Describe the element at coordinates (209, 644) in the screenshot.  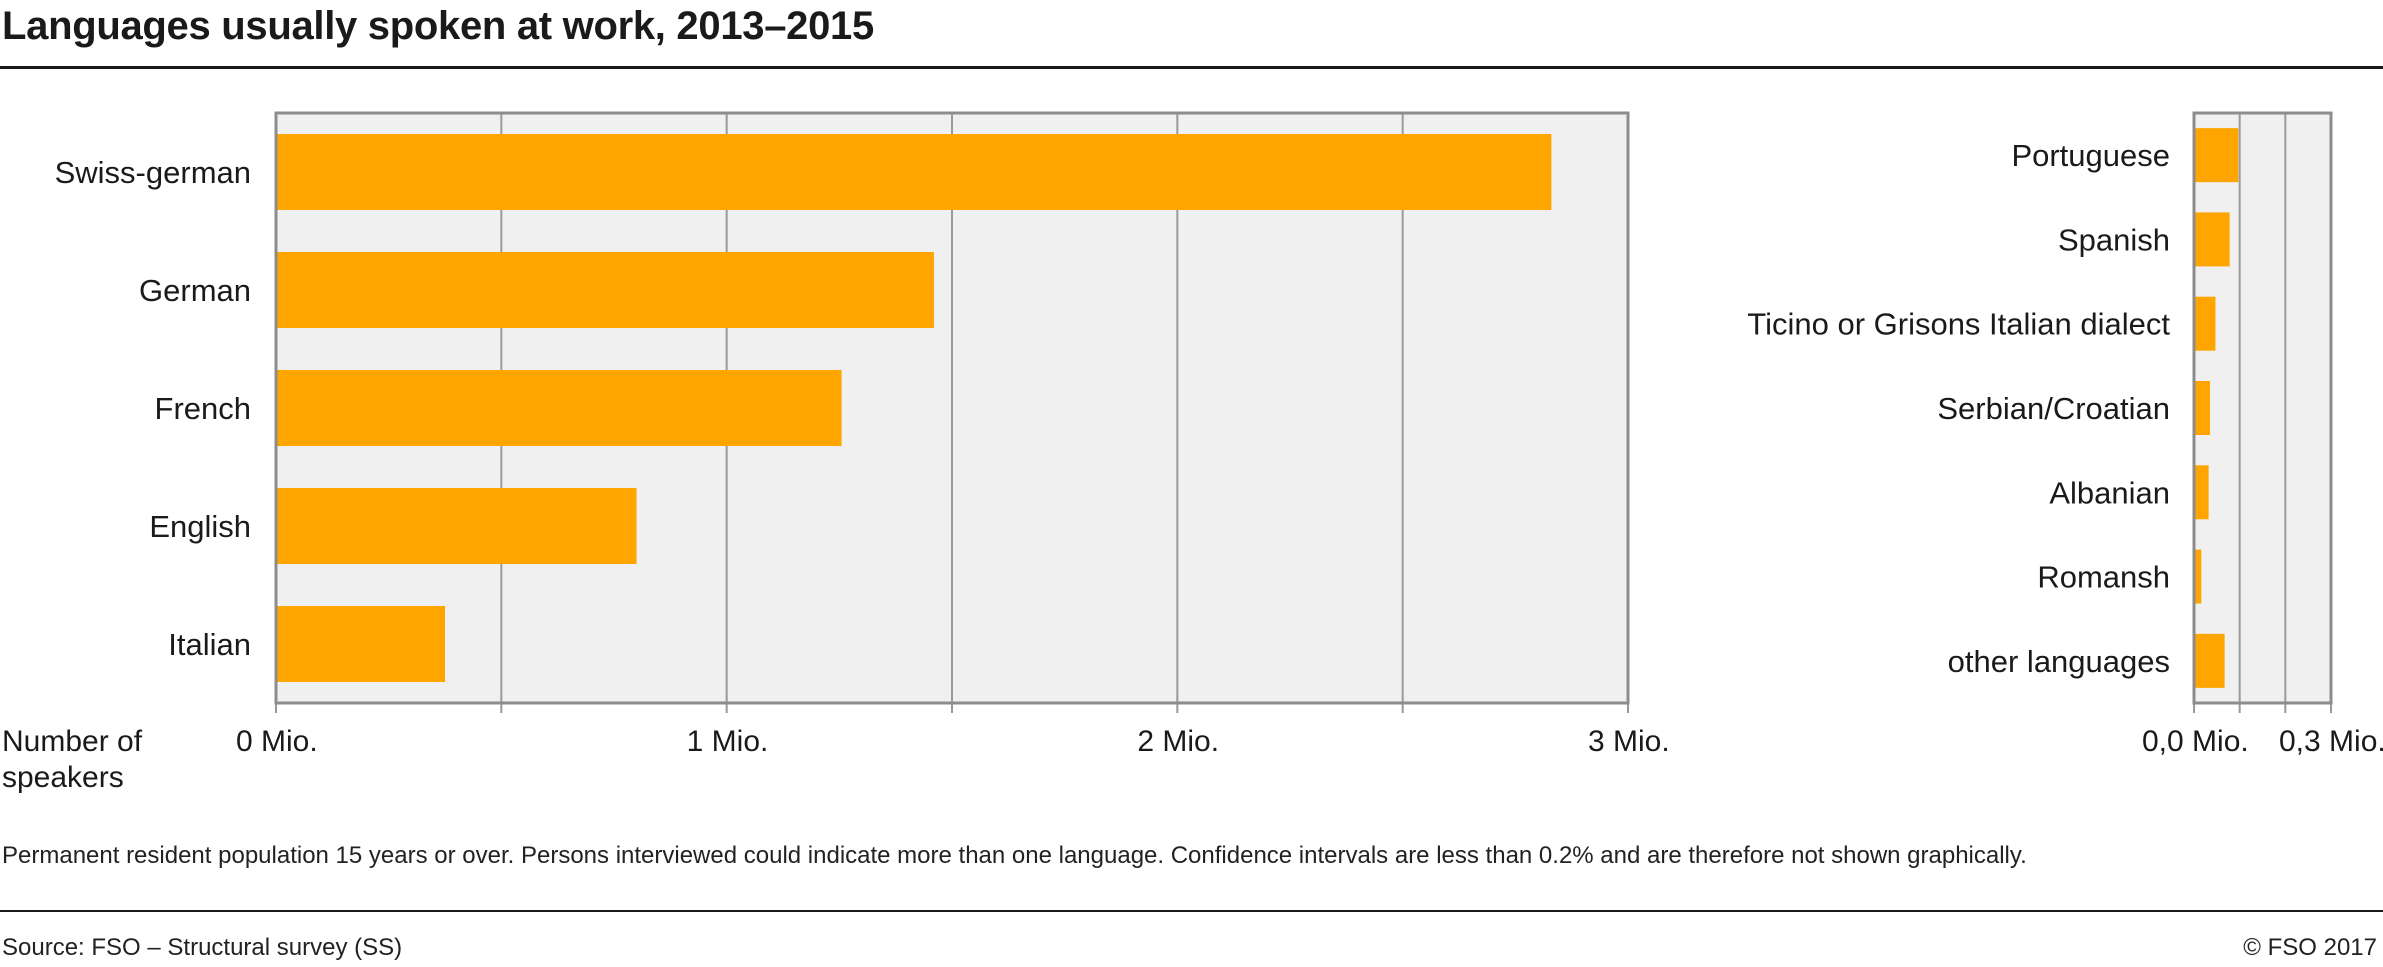
I see `main-category-label-4: Italian` at that location.